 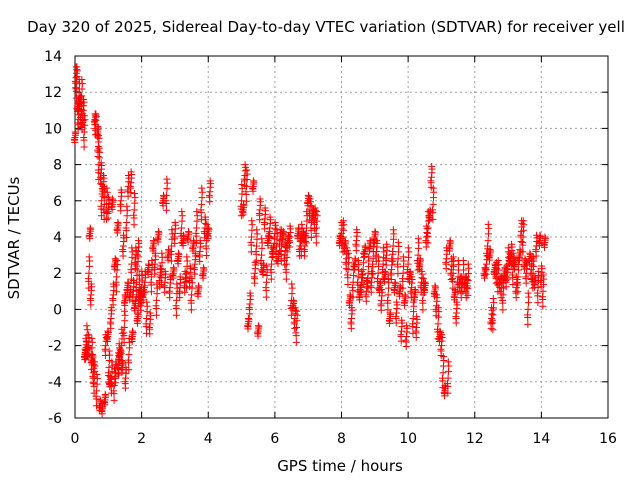 I want to click on y-tick-label: 6, so click(x=57, y=202).